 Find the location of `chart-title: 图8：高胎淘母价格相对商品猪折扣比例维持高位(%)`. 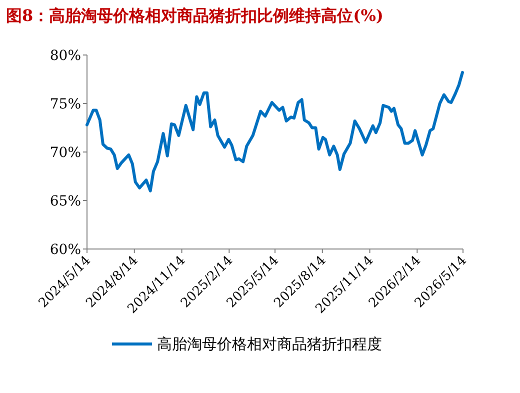

chart-title: 图8：高胎淘母价格相对商品猪折扣比例维持高位(%) is located at coordinates (195, 15).